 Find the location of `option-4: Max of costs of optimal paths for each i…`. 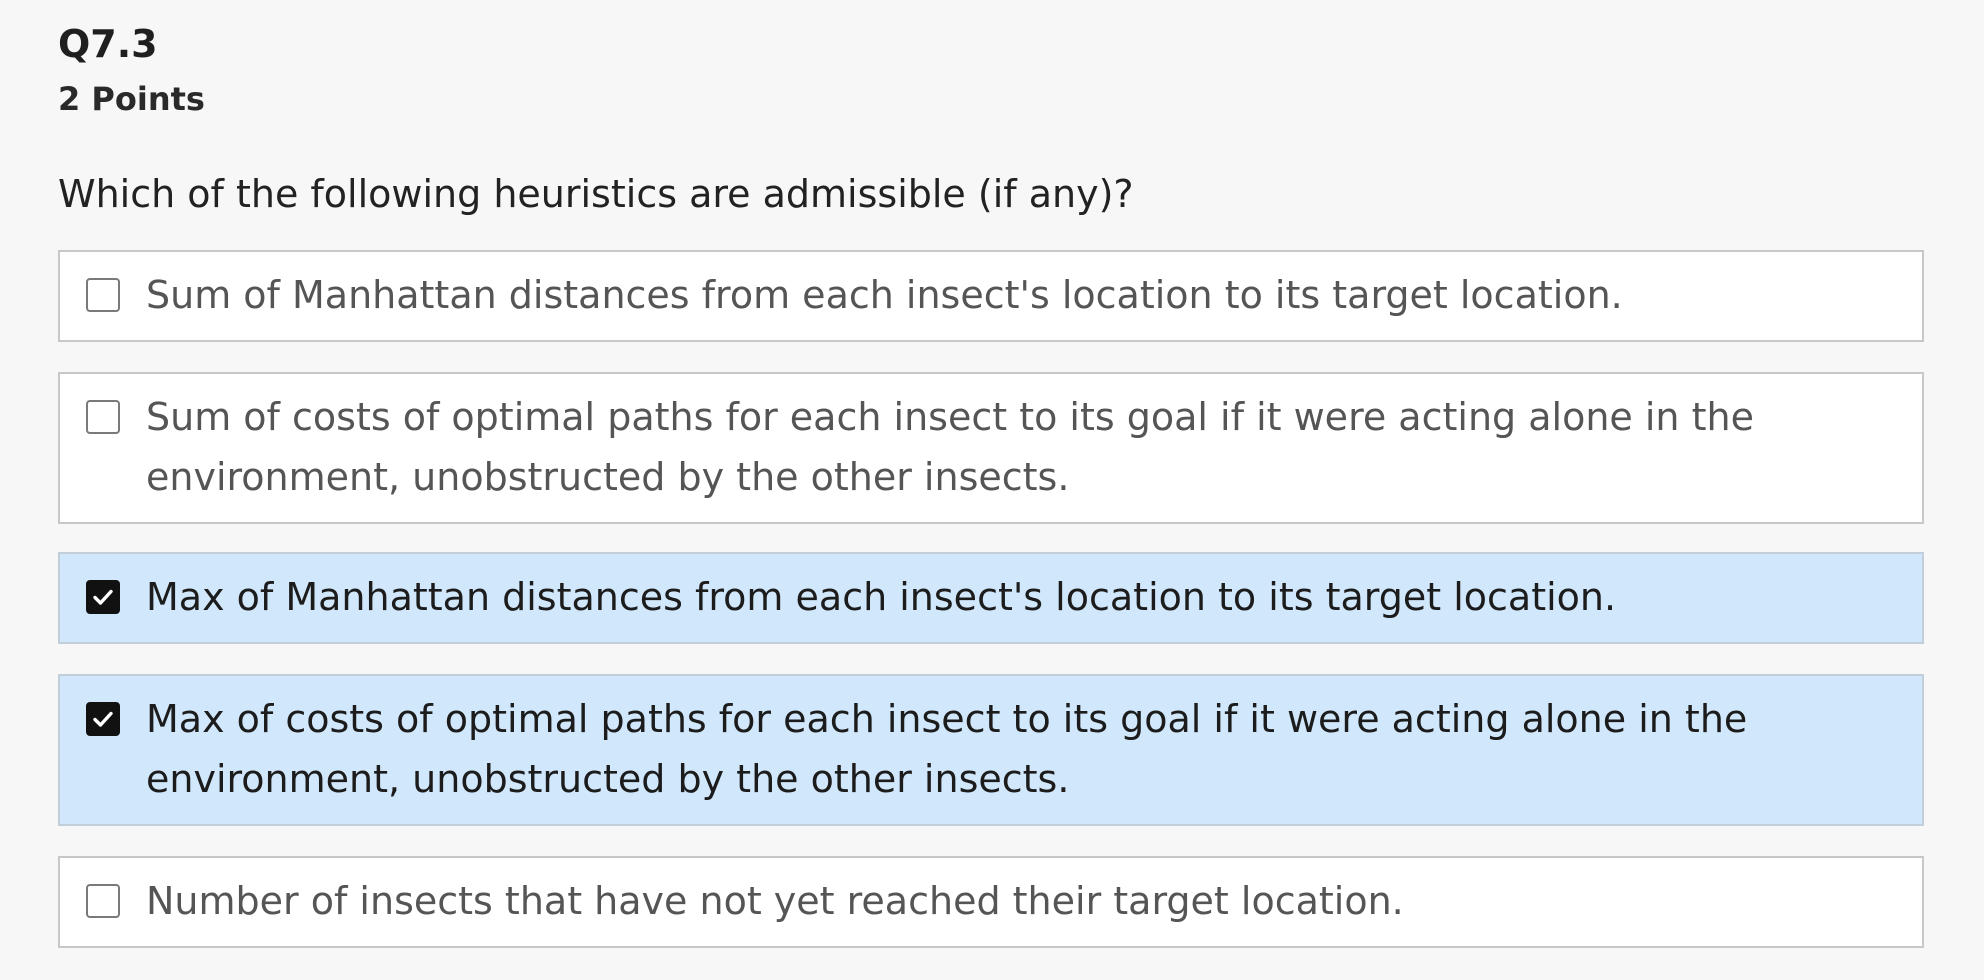

option-4: Max of costs of optimal paths for each i… is located at coordinates (991, 750).